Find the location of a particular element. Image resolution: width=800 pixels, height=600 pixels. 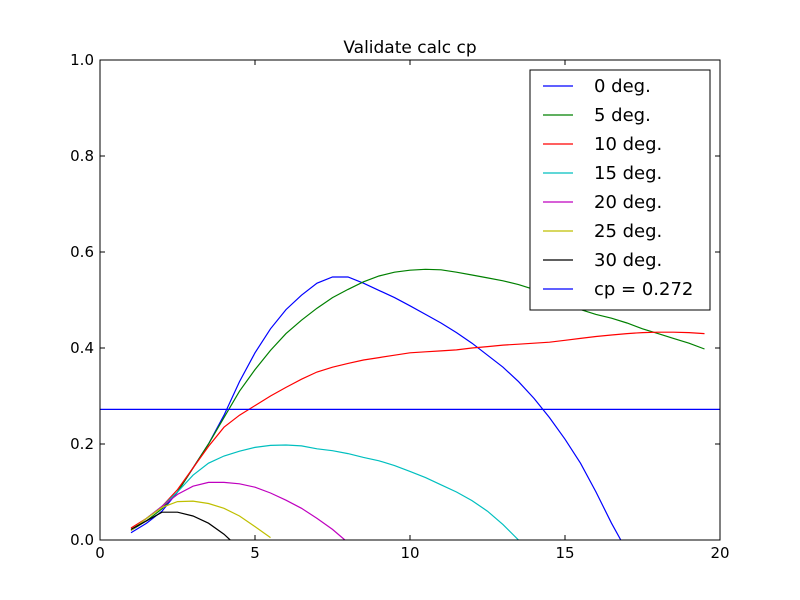

series-line-25-deg is located at coordinates (200, 519).